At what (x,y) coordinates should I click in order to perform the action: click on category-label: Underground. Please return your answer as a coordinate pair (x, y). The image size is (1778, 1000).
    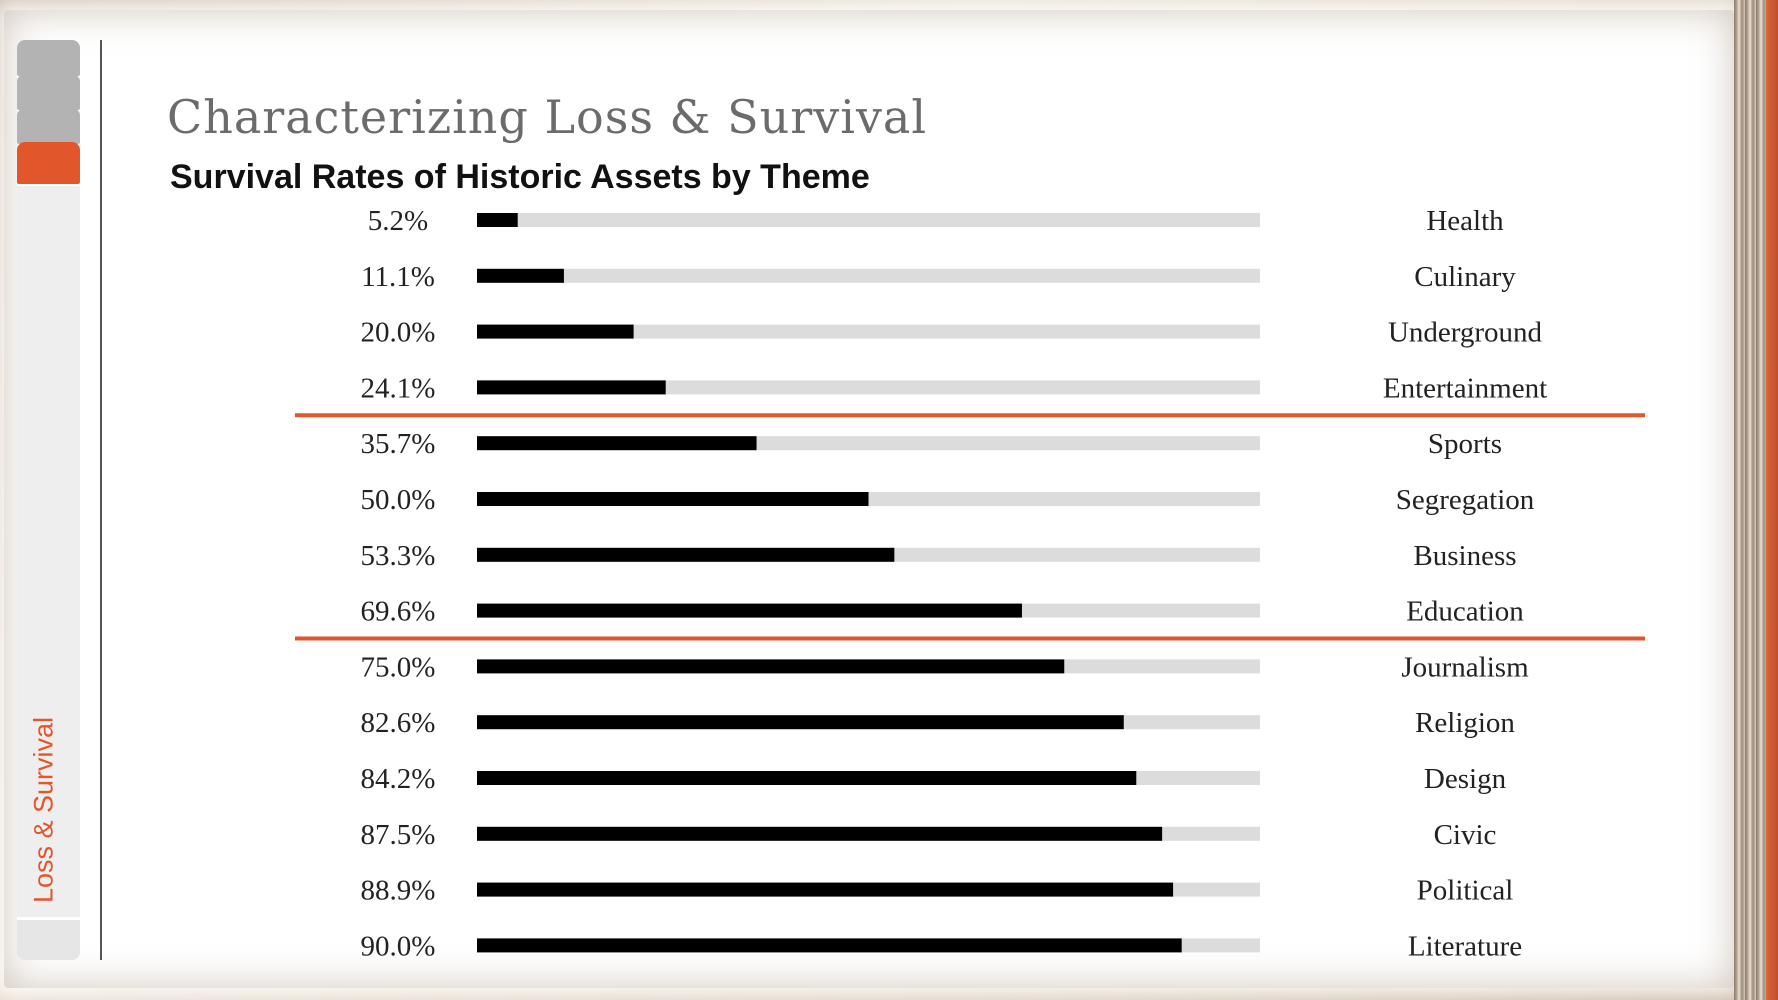
    Looking at the image, I should click on (1465, 333).